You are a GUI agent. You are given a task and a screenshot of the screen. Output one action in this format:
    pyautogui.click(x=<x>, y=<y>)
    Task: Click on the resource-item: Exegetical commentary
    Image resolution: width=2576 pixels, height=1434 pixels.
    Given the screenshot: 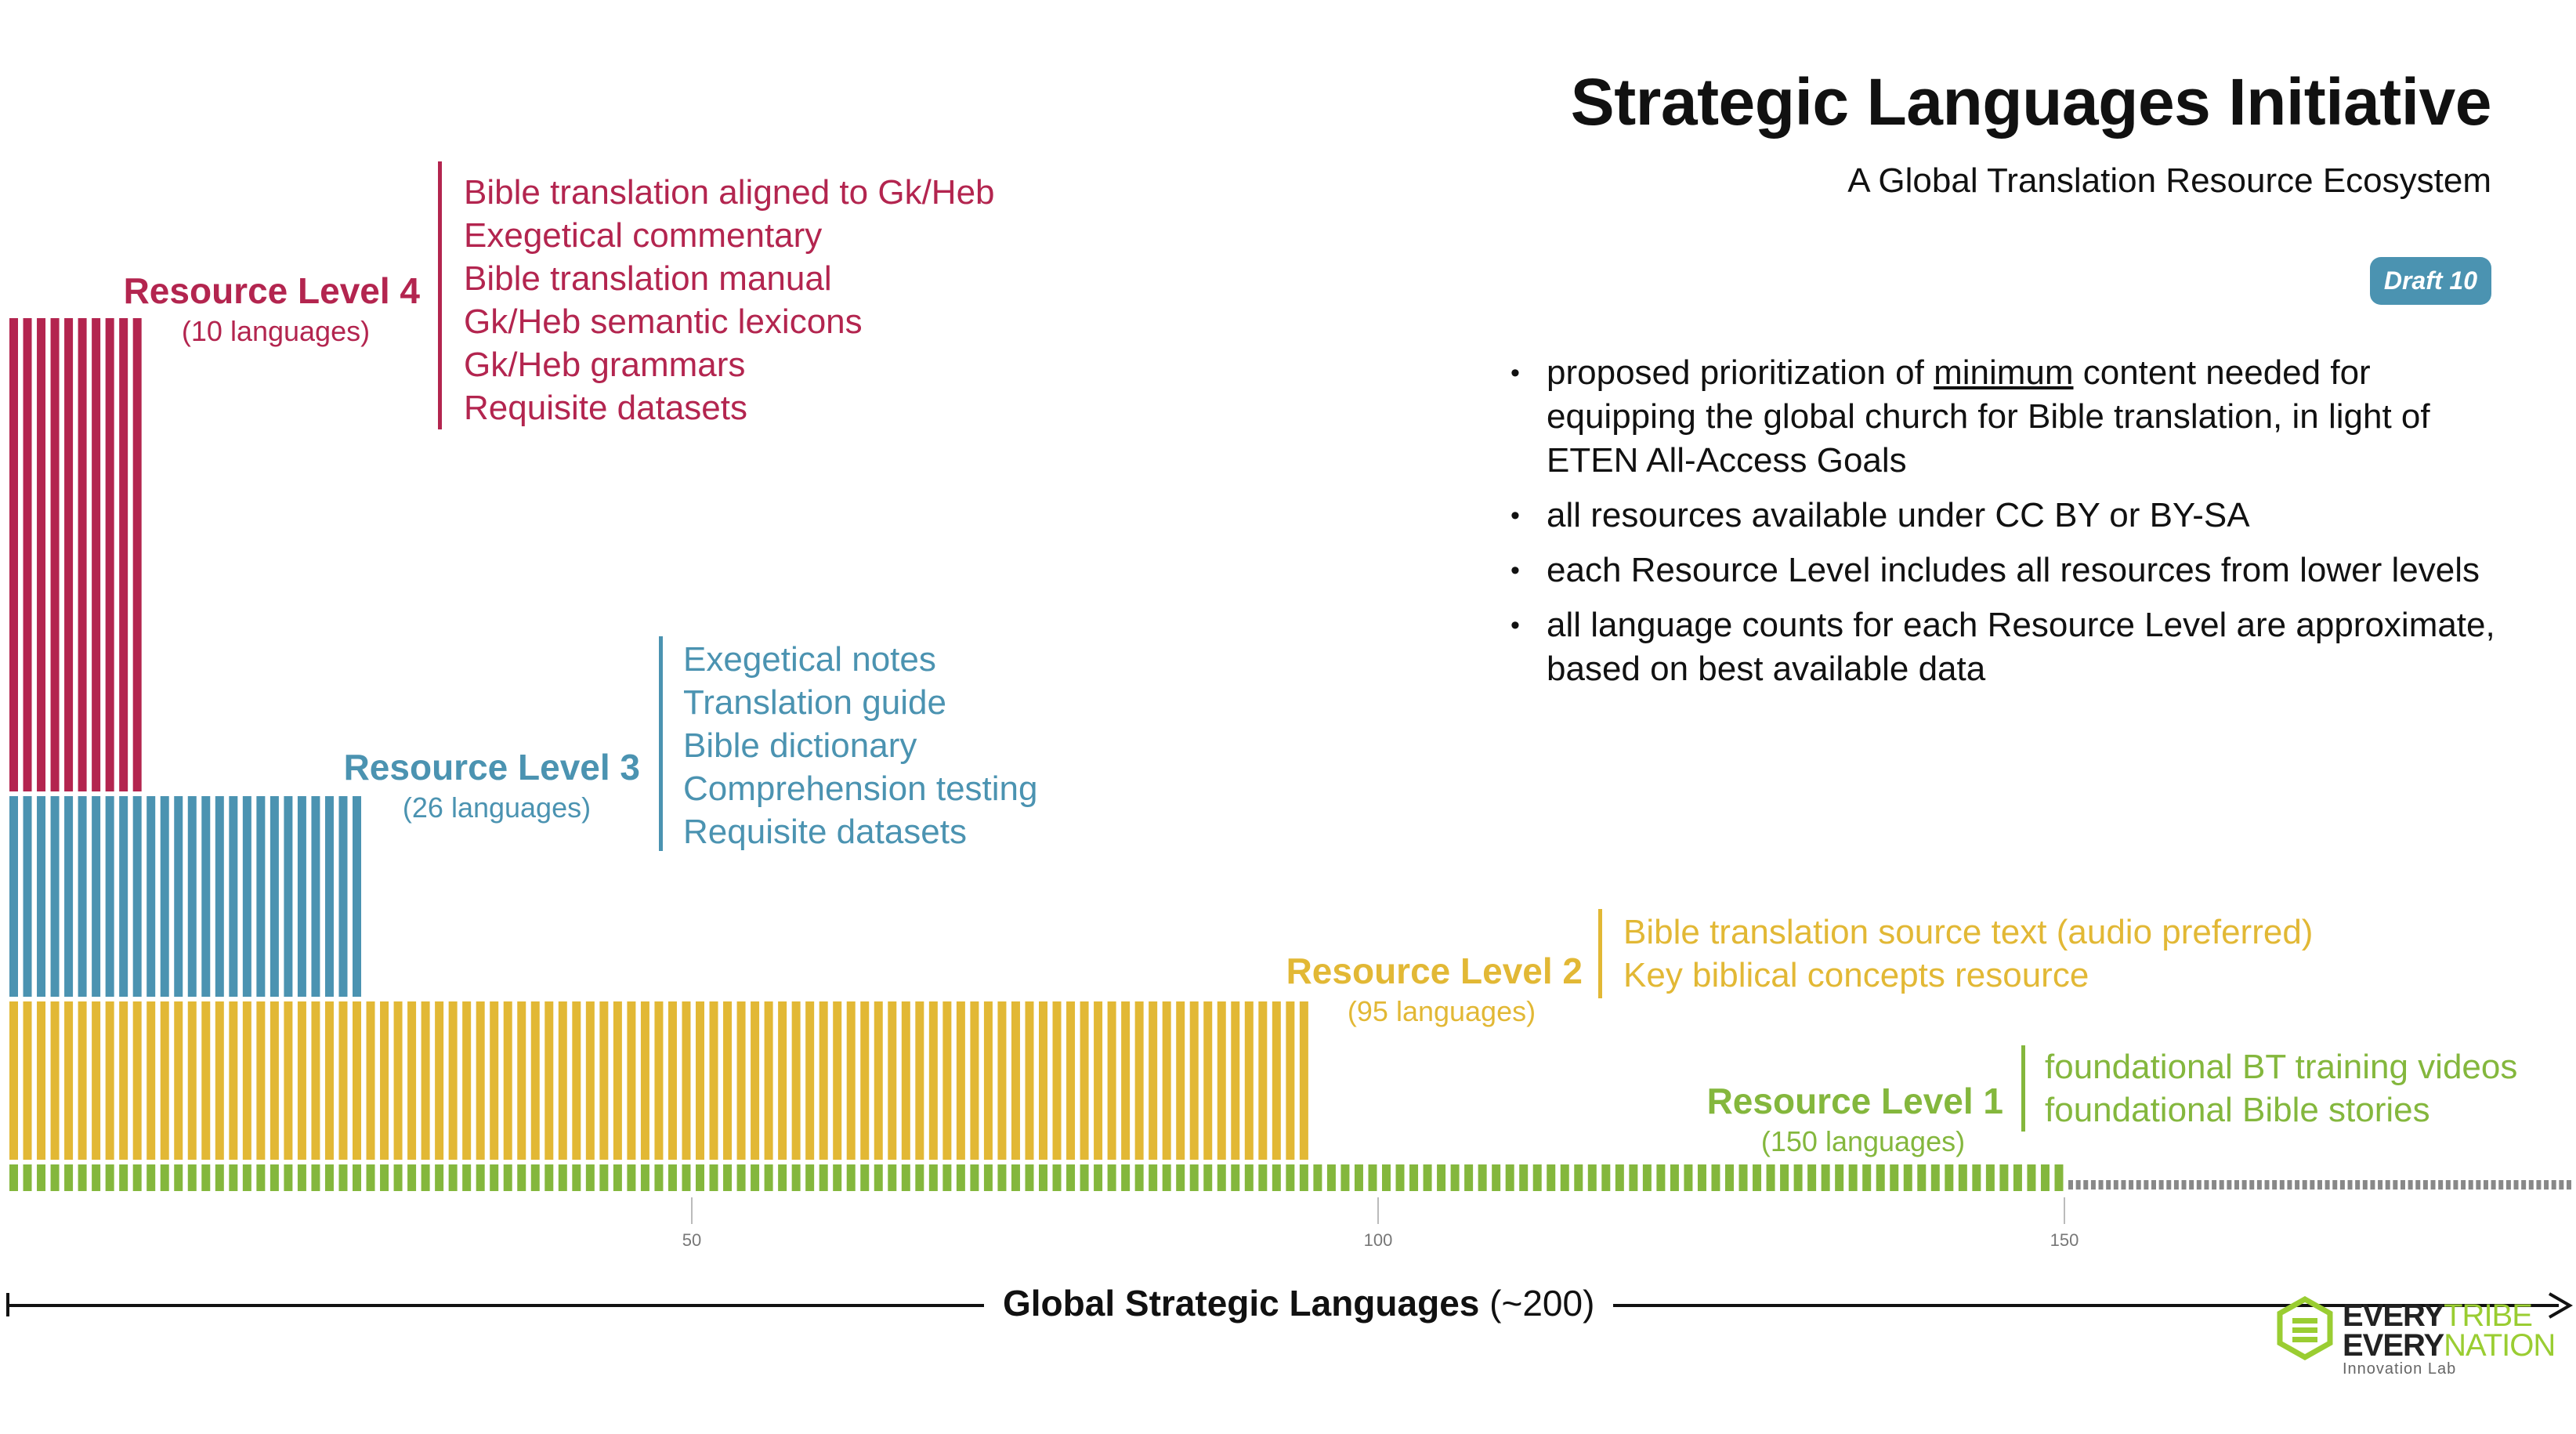 What is the action you would take?
    pyautogui.click(x=644, y=235)
    